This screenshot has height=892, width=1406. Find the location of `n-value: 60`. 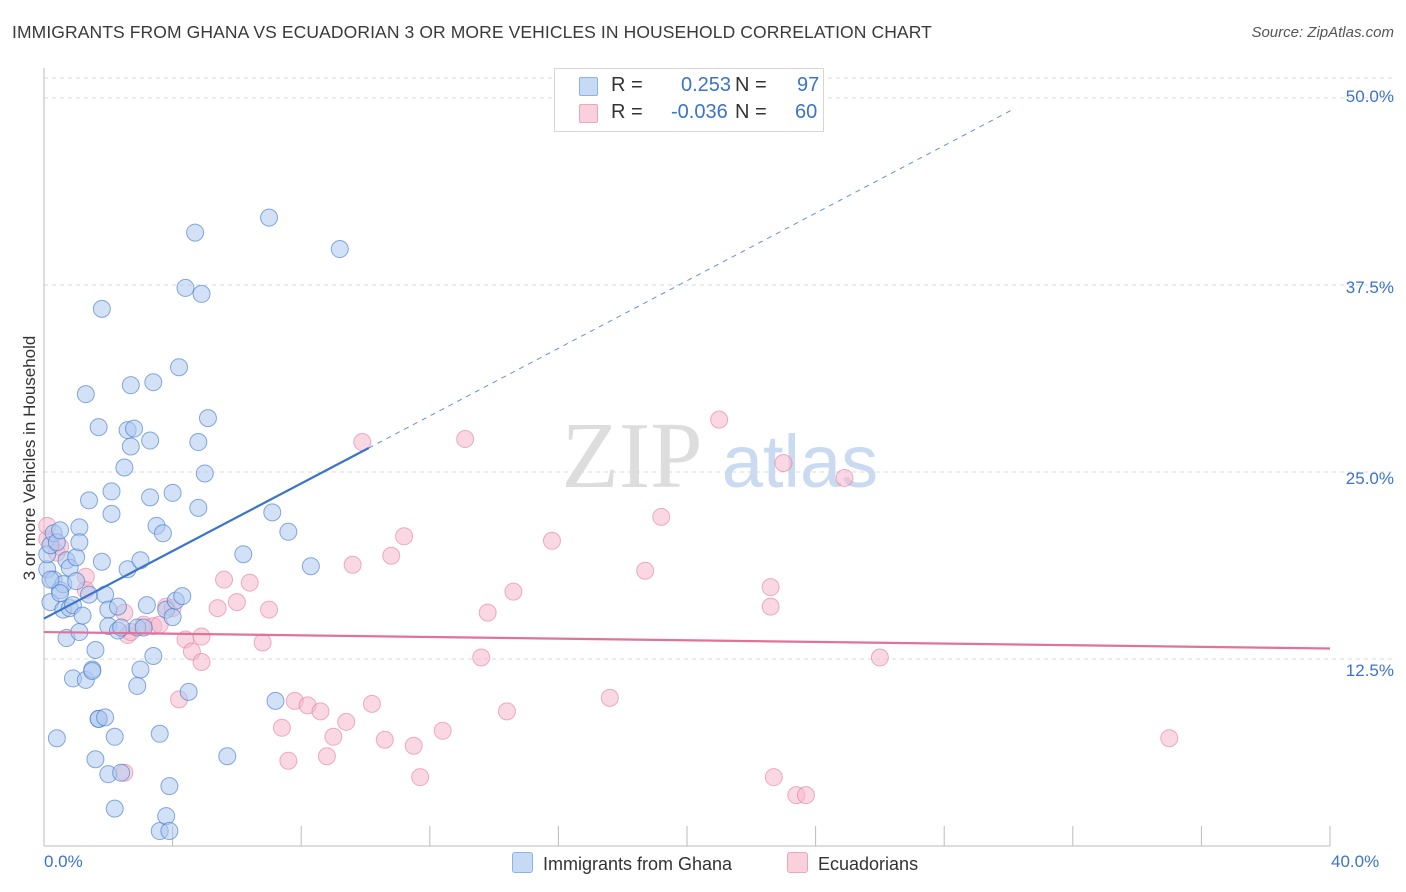

n-value: 60 is located at coordinates (806, 112).